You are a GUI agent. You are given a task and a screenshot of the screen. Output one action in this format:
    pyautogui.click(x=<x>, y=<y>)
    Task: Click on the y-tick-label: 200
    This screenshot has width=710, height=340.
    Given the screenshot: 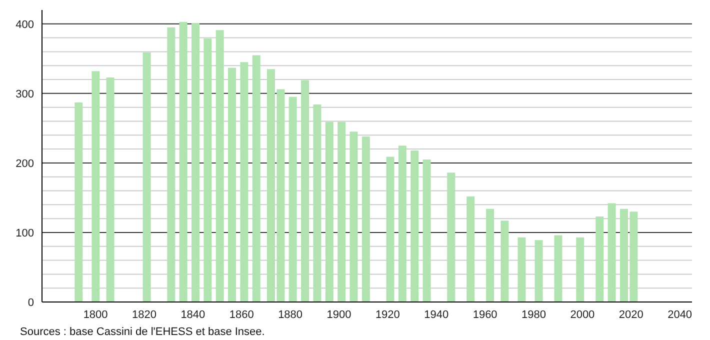 What is the action you would take?
    pyautogui.click(x=25, y=164)
    